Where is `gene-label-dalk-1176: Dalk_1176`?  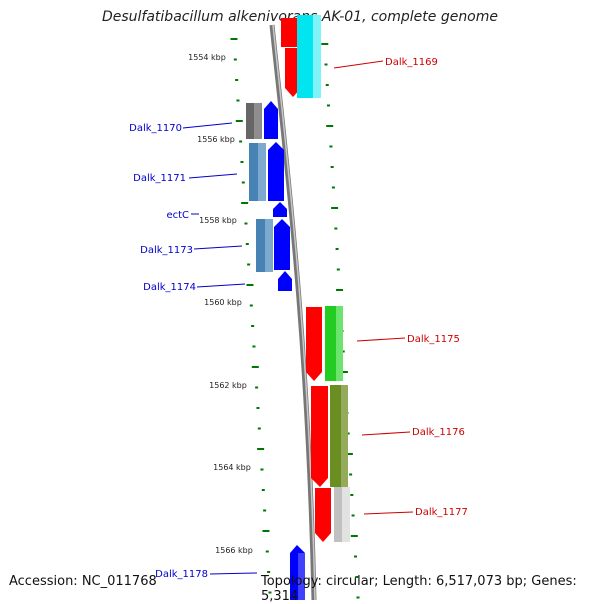
gene-label-dalk-1176: Dalk_1176 is located at coordinates (438, 432).